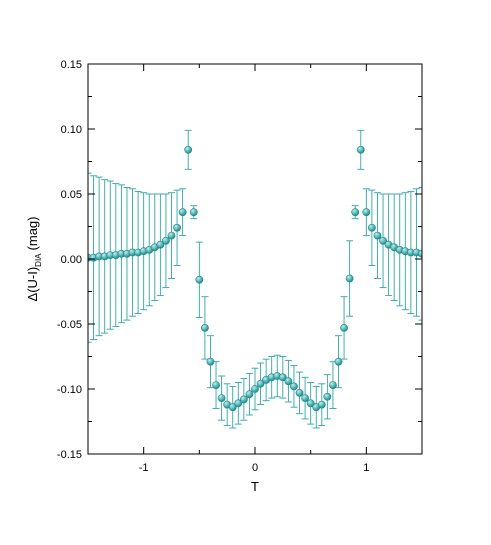 The width and height of the screenshot is (491, 545). I want to click on y-axis-label-sub: DIA, so click(38, 260).